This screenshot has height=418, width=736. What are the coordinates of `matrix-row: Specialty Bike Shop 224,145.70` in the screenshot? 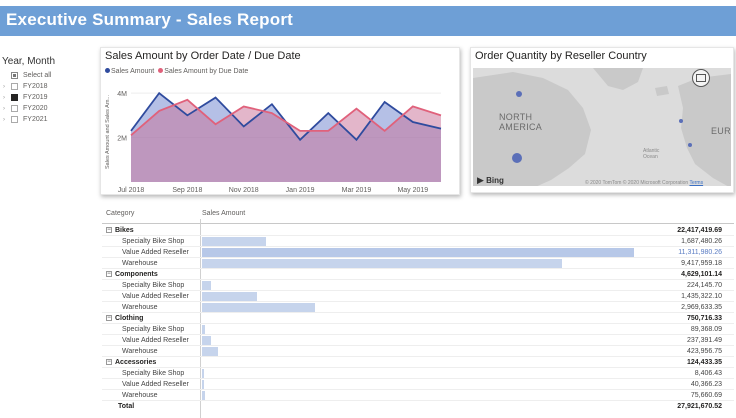 It's located at (419, 285).